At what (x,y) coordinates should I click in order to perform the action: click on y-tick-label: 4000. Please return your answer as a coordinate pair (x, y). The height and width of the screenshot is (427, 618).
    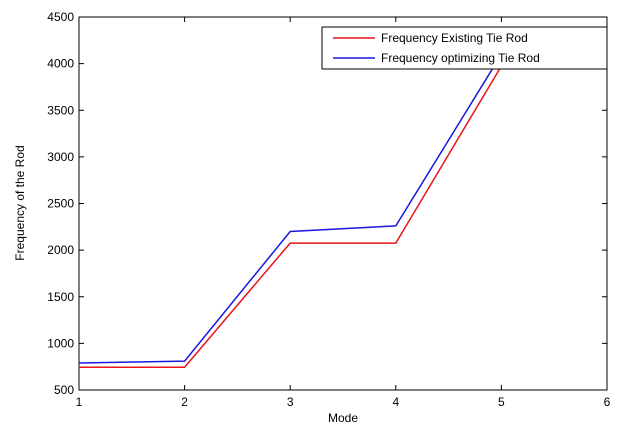
    Looking at the image, I should click on (60, 64).